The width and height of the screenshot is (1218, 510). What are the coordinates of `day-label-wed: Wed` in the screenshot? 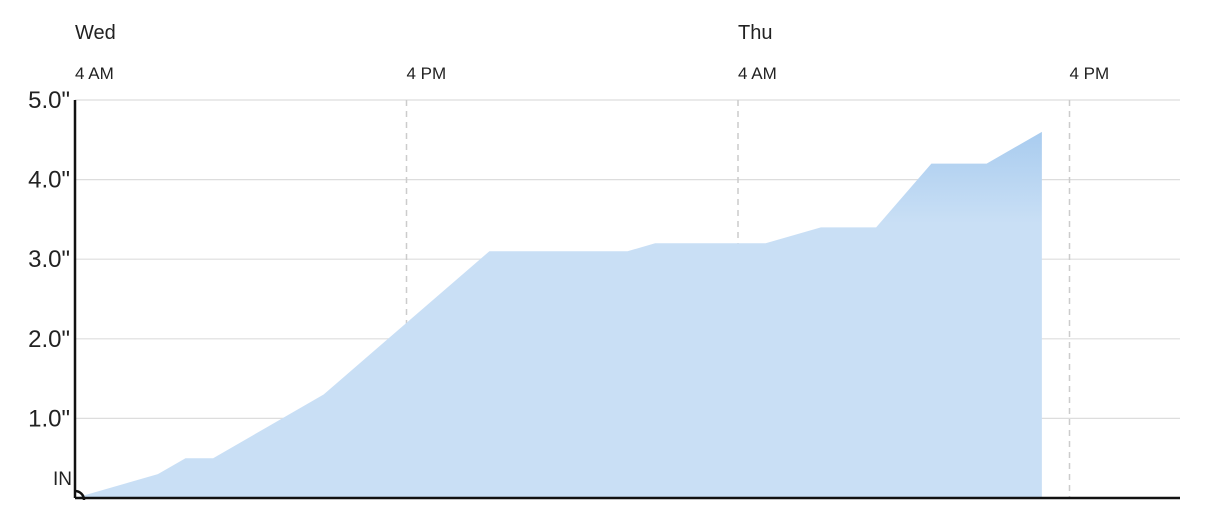 It's located at (95, 33).